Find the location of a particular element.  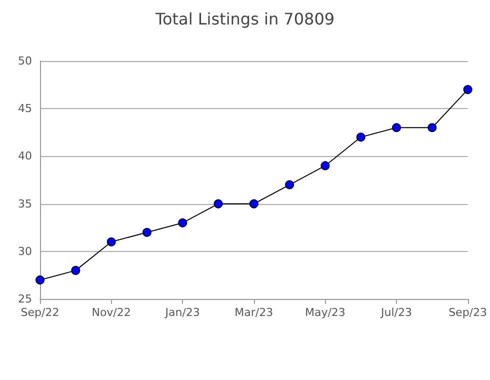

x-tick-label: Sep/22 is located at coordinates (40, 312).